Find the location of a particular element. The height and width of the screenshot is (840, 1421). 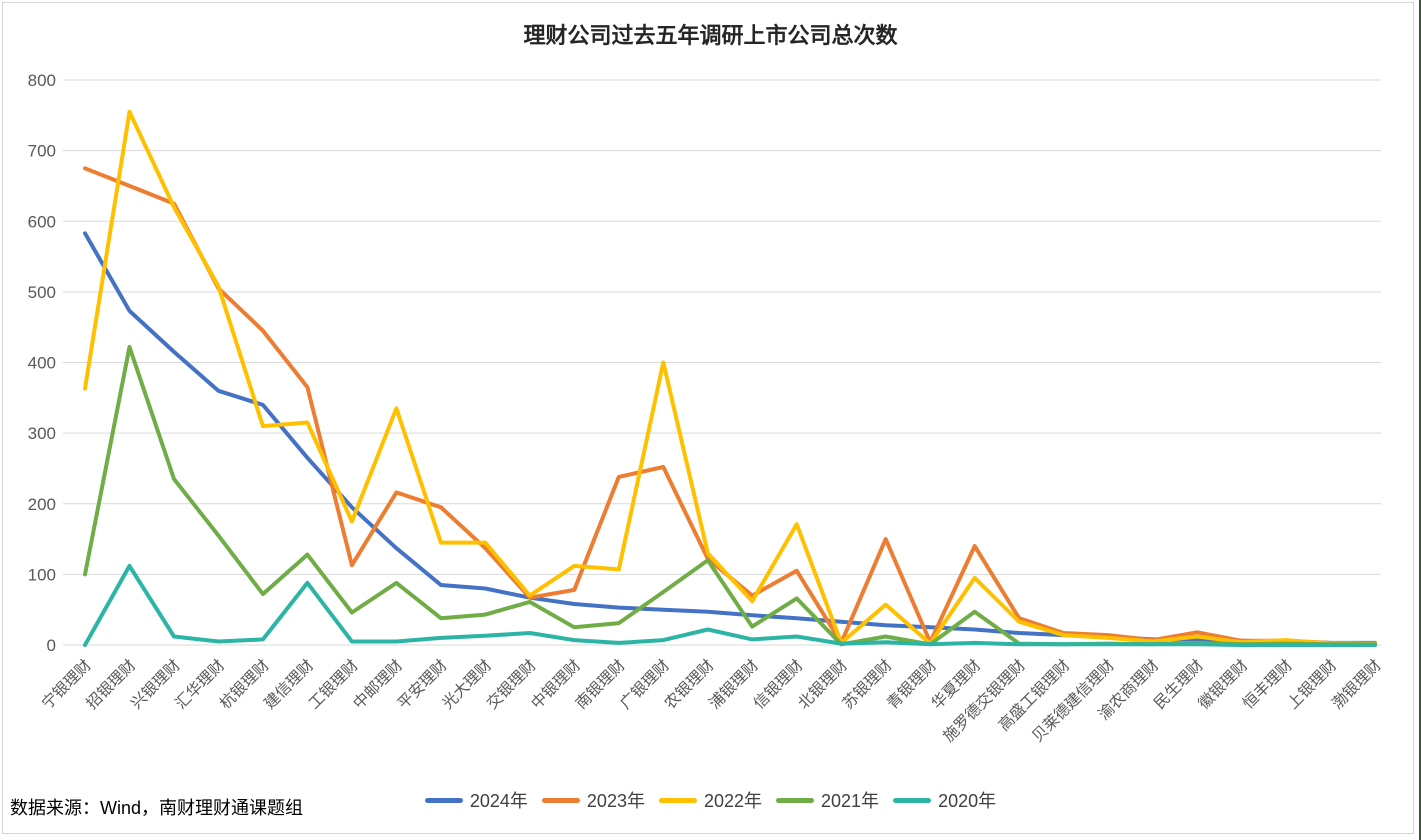

legend-label: 2022年 is located at coordinates (733, 801).